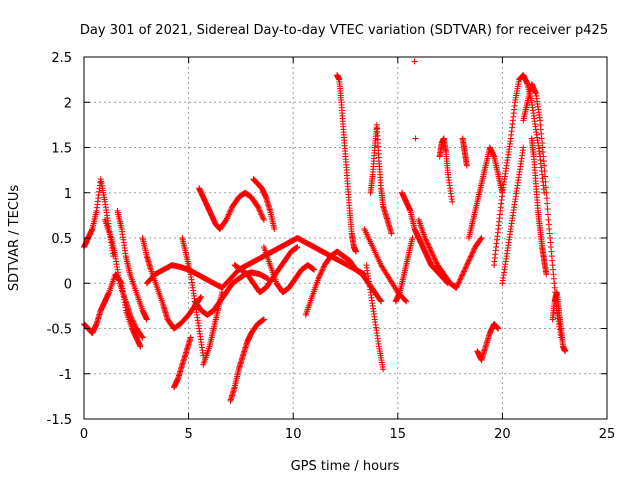 Image resolution: width=640 pixels, height=480 pixels. Describe the element at coordinates (314, 269) in the screenshot. I see `data-point-sat-o` at that location.